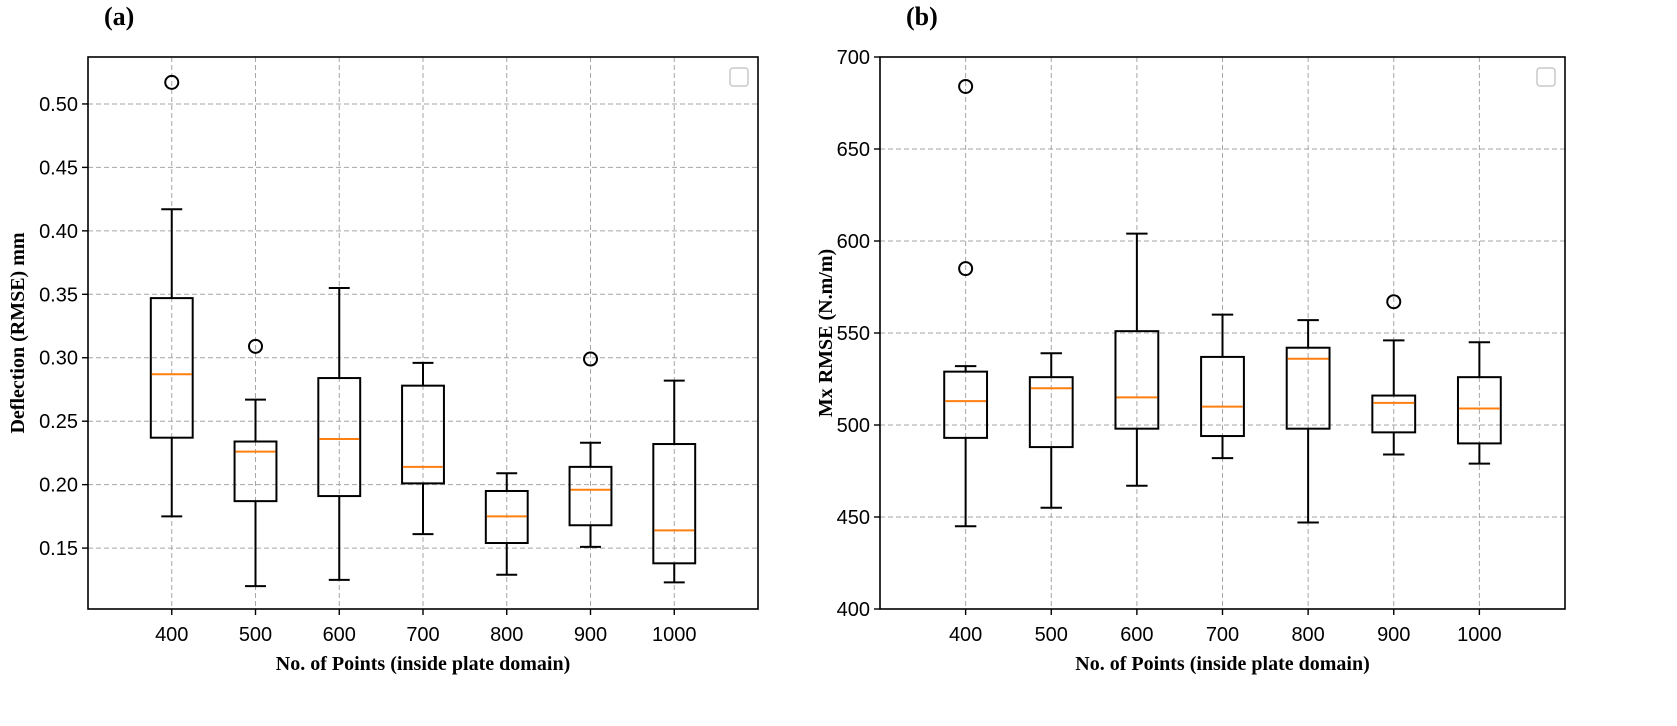  What do you see at coordinates (922, 16) in the screenshot?
I see `panel-label: (b)` at bounding box center [922, 16].